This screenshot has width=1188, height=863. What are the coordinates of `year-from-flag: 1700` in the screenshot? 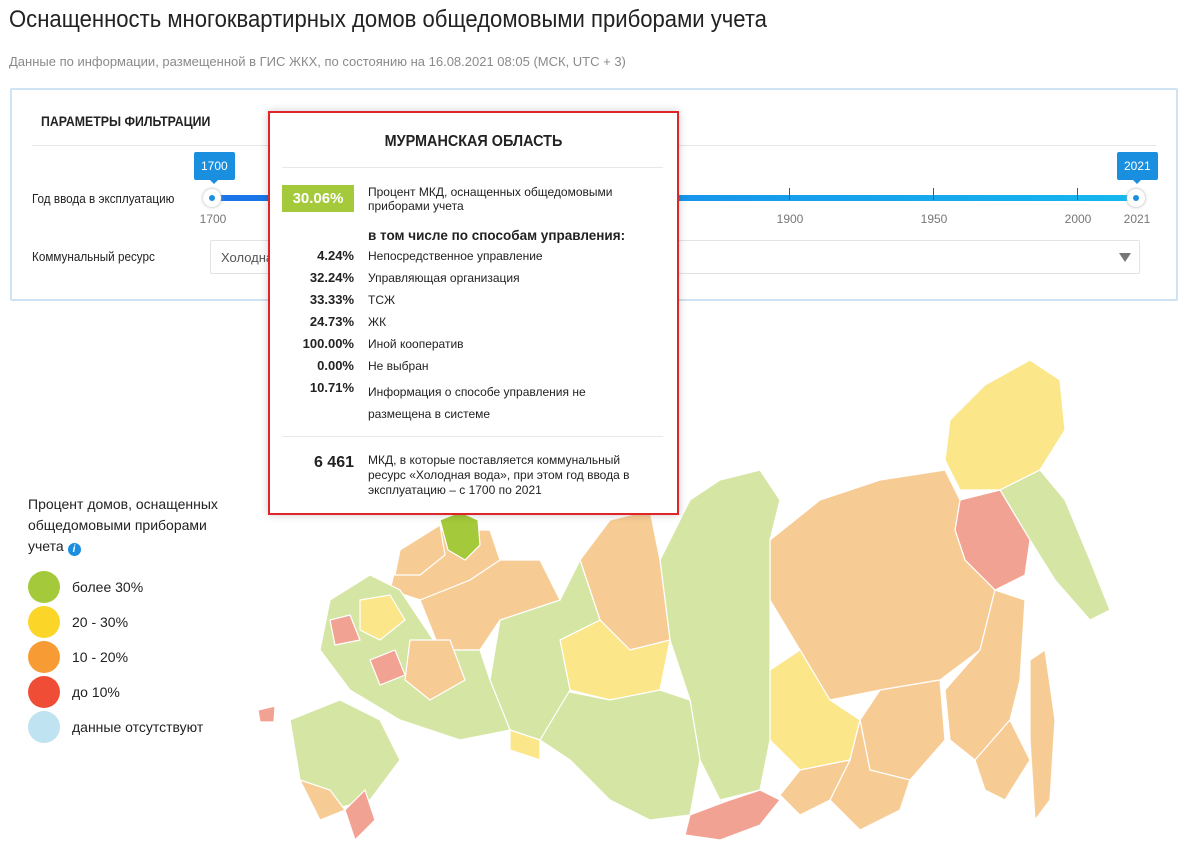 It's located at (214, 168).